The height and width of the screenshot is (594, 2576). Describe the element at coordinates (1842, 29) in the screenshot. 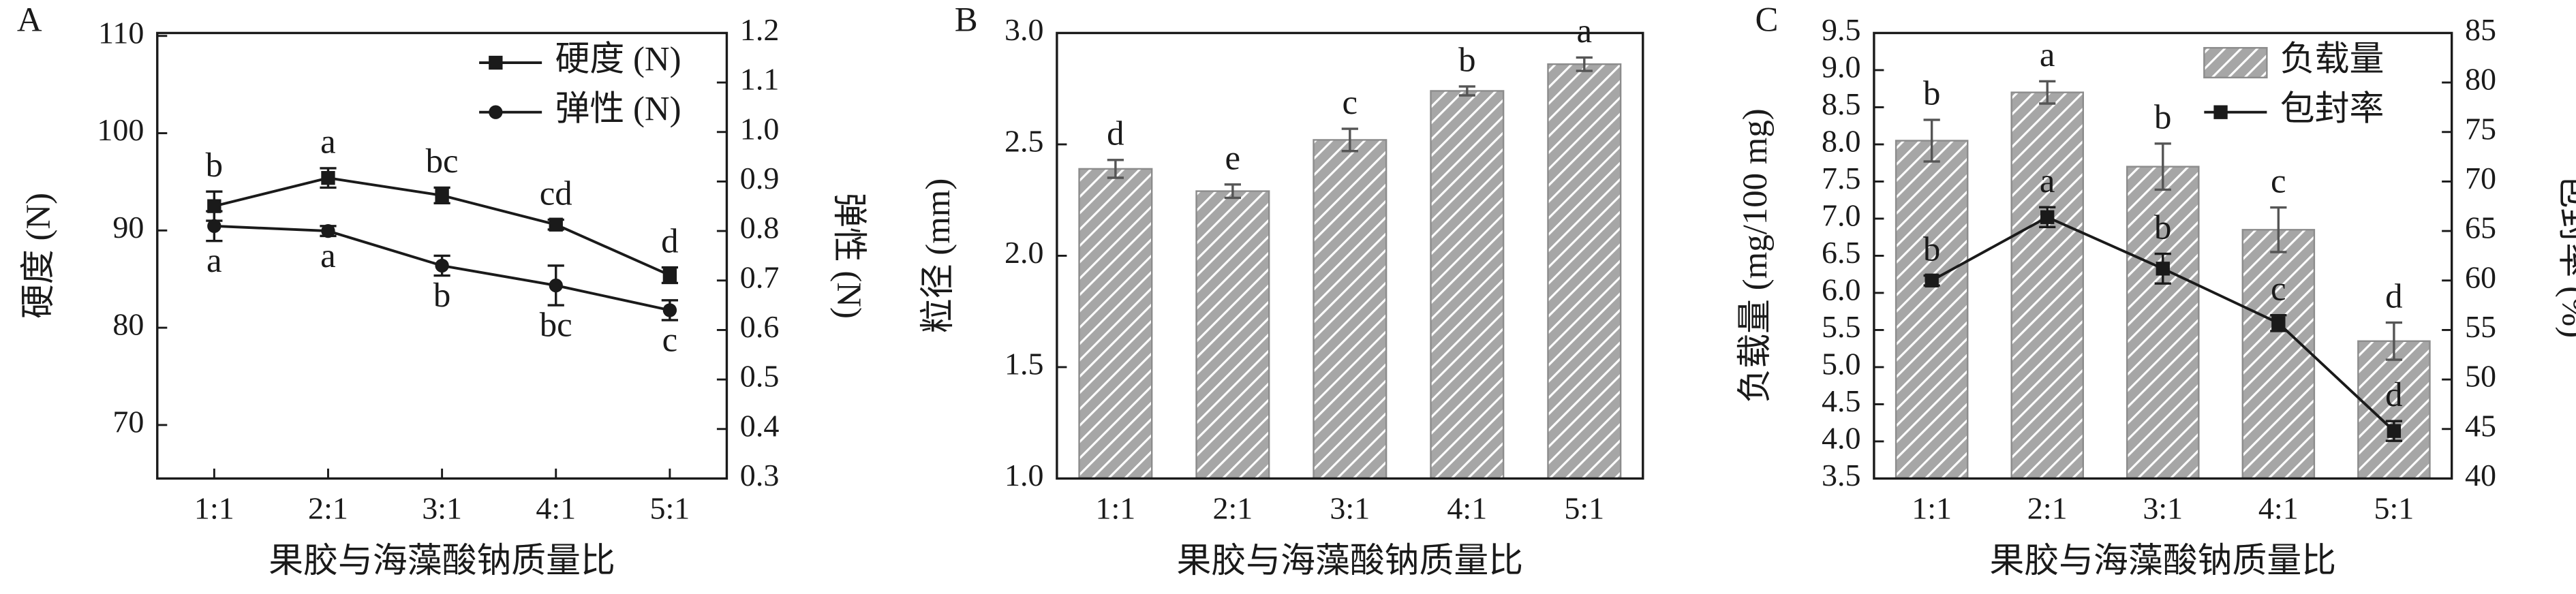

I see `y-tick-label: 9.5` at that location.